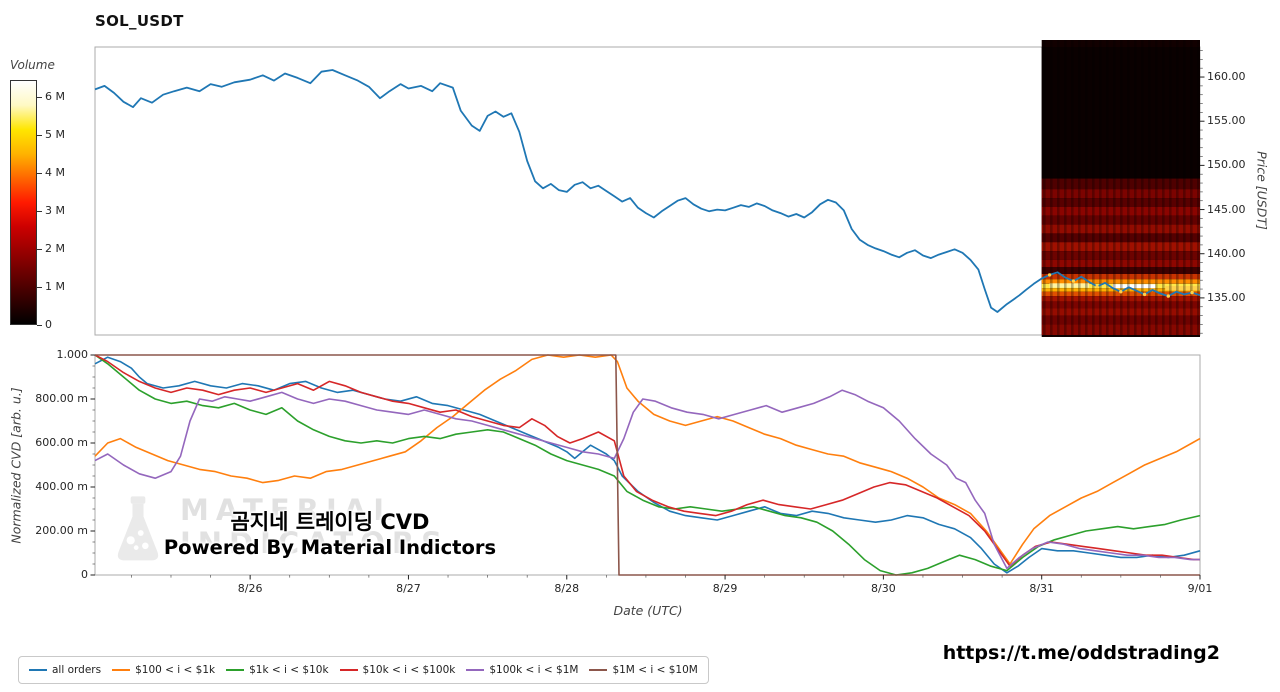 The height and width of the screenshot is (692, 1280). Describe the element at coordinates (409, 670) in the screenshot. I see `legend-label-10k-i-100k: $10k < i < $100k` at that location.